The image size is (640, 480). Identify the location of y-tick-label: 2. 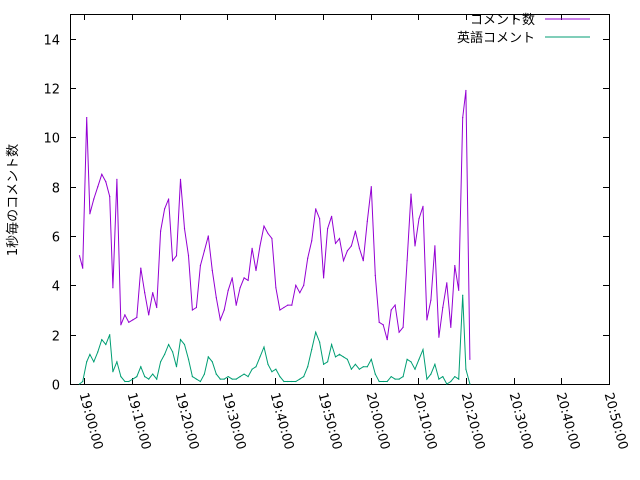
(56, 337).